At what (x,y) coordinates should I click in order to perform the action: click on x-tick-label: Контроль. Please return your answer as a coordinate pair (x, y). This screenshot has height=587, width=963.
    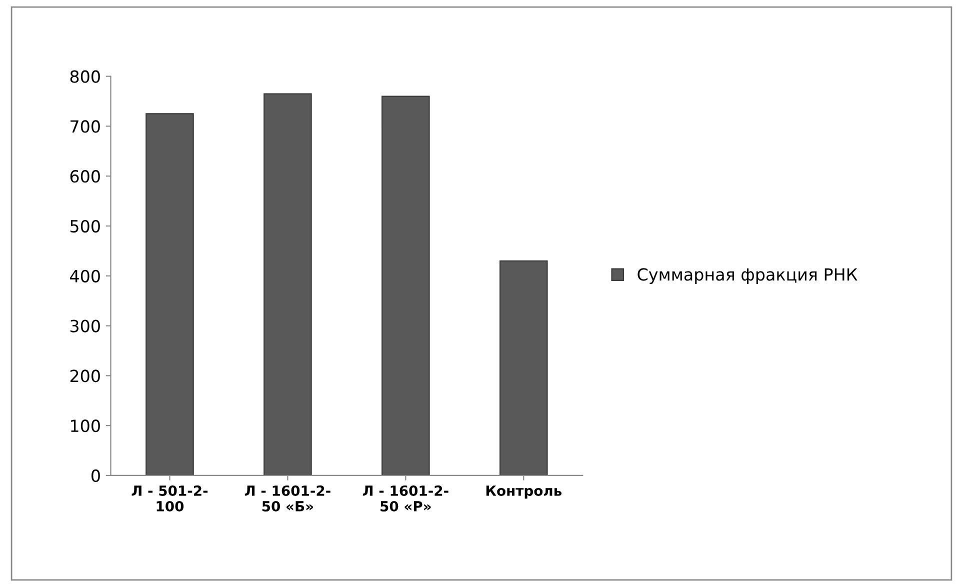
    Looking at the image, I should click on (524, 492).